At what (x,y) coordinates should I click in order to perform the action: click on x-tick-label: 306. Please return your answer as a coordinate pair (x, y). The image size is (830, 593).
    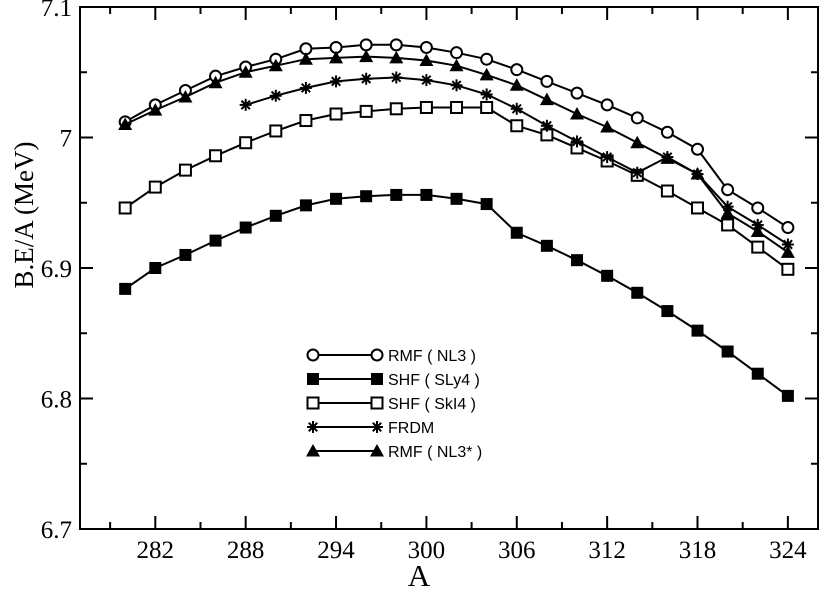
    Looking at the image, I should click on (517, 550).